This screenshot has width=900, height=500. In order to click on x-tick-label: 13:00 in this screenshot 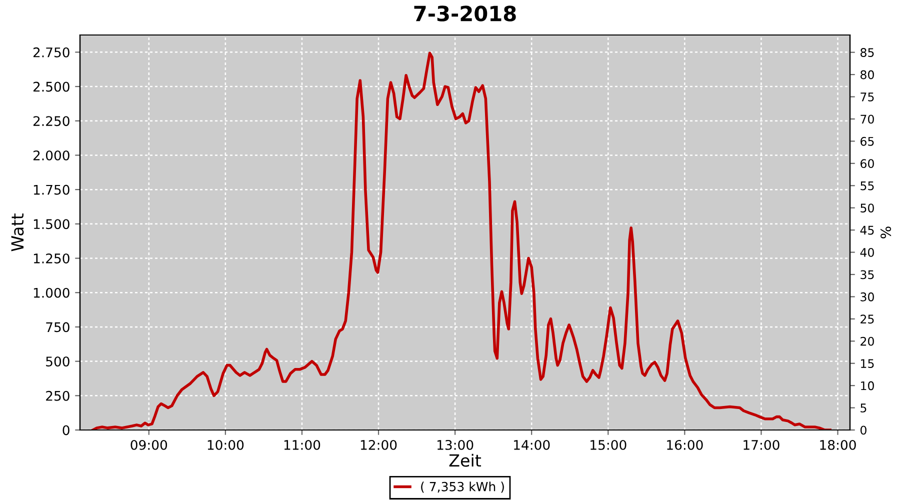, I will do `click(455, 445)`.